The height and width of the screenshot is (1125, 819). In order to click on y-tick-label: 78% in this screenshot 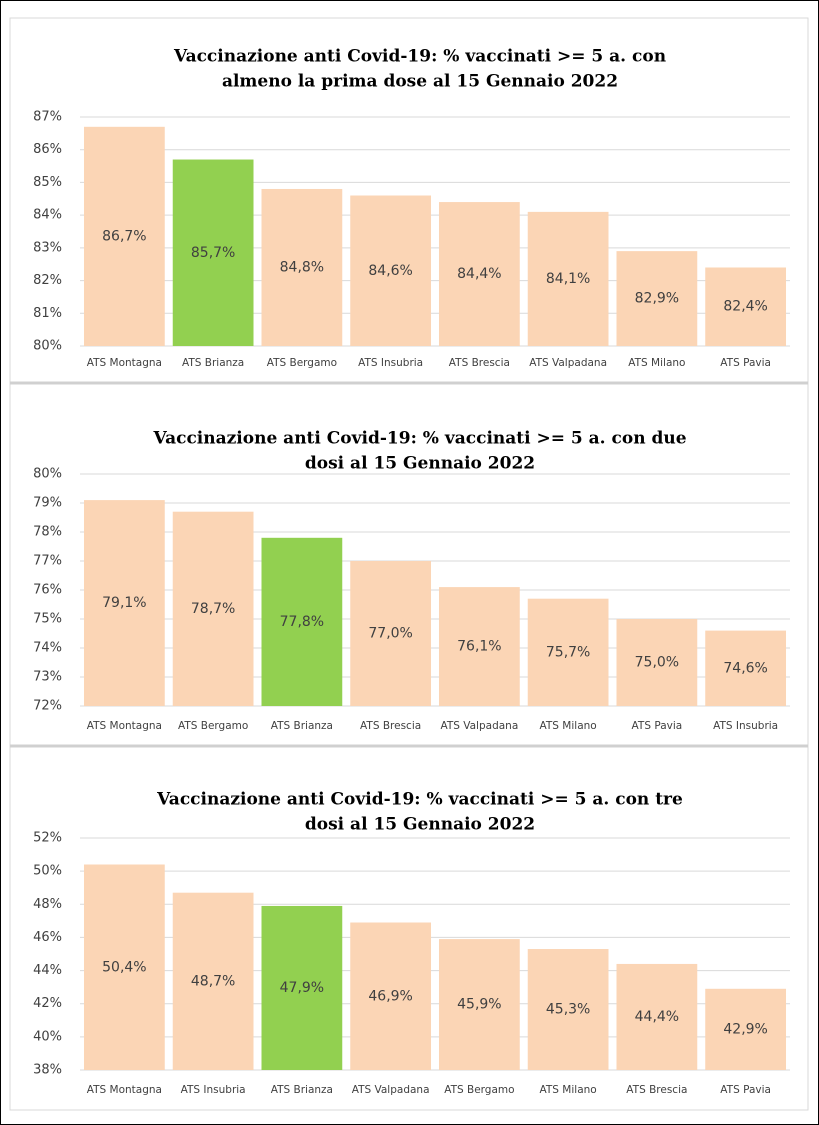, I will do `click(47, 532)`.